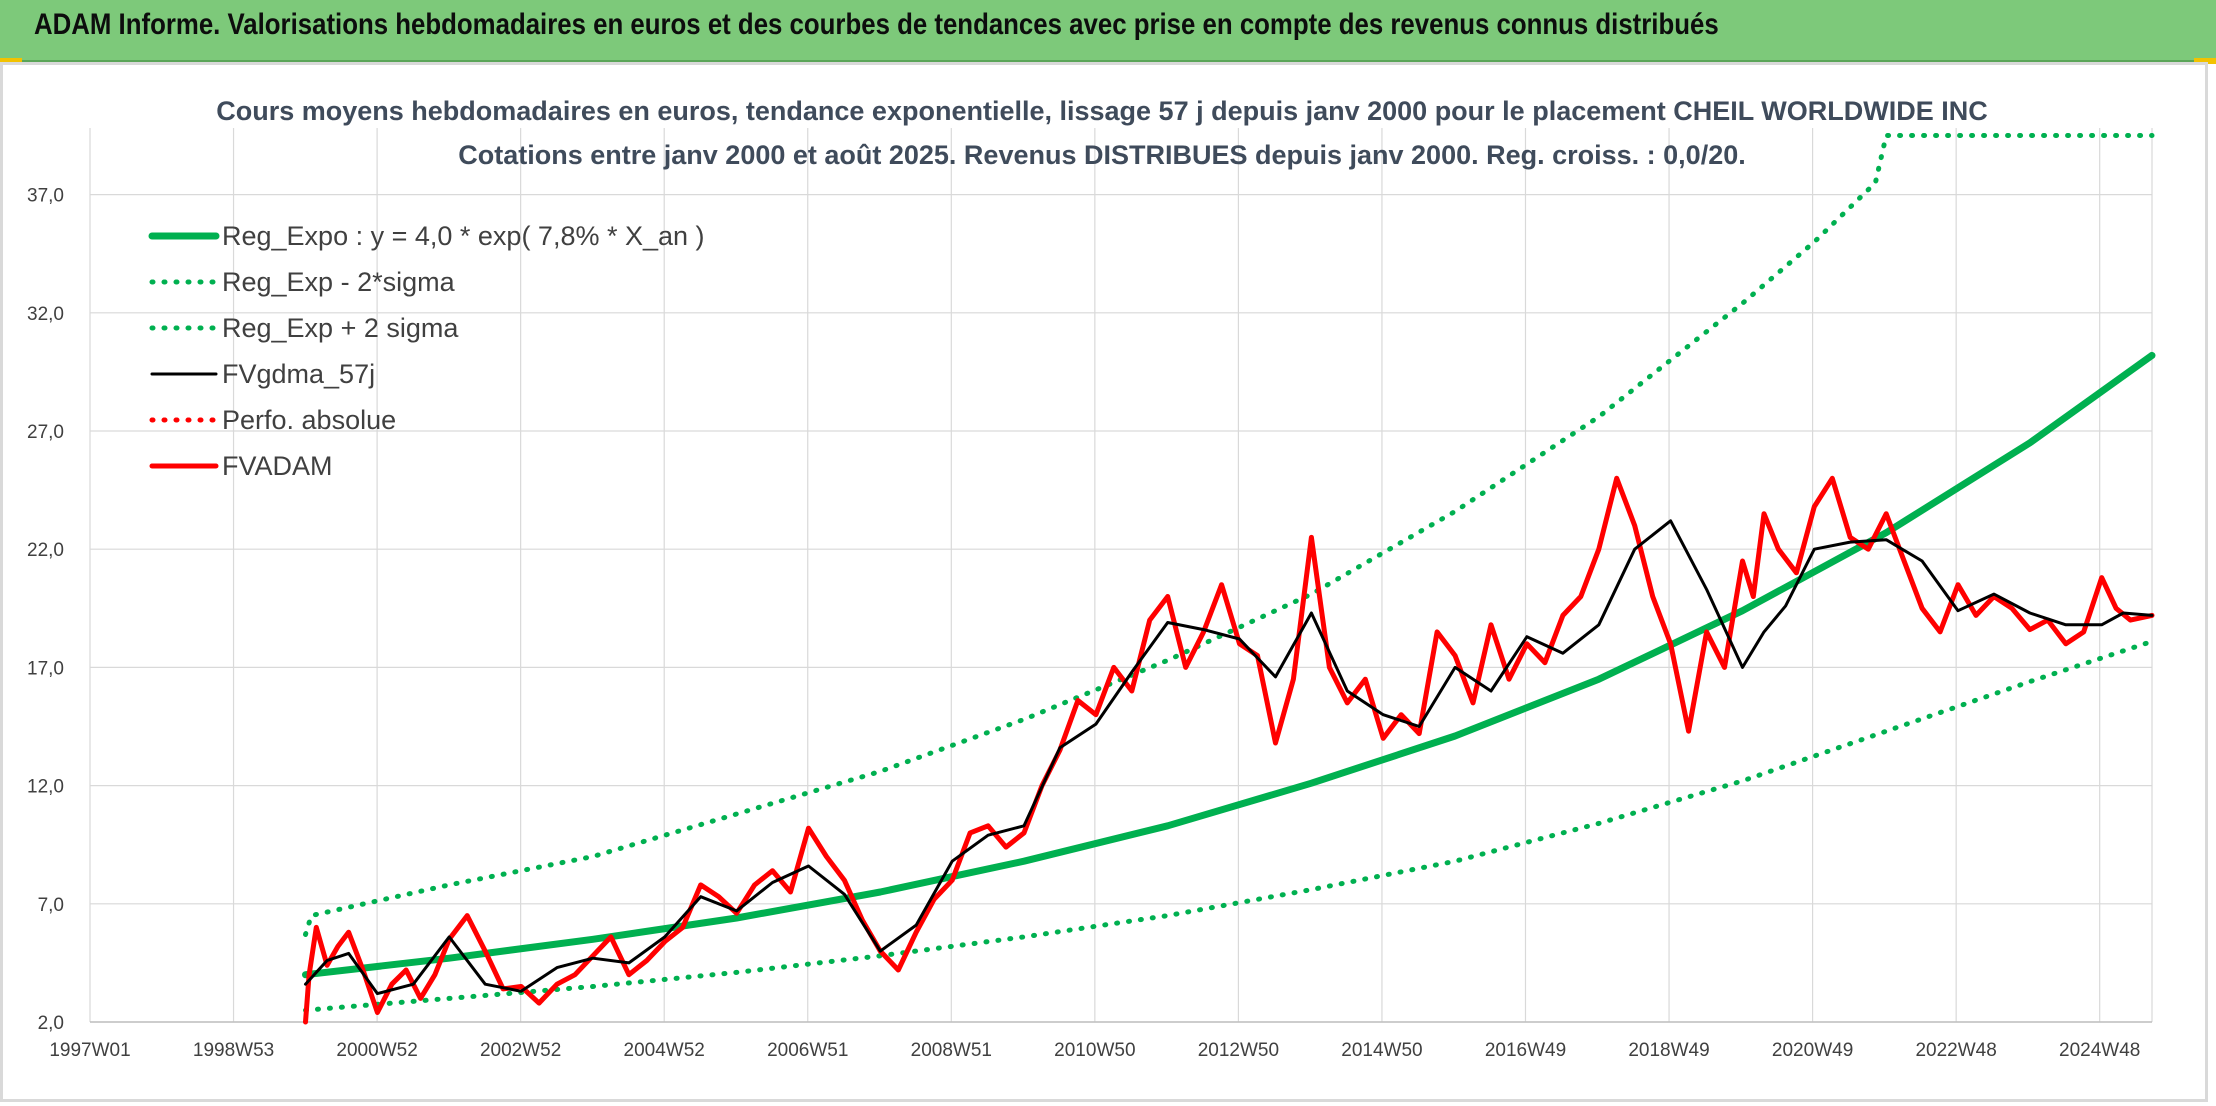  Describe the element at coordinates (45, 196) in the screenshot. I see `y-tick-label: 37,0` at that location.